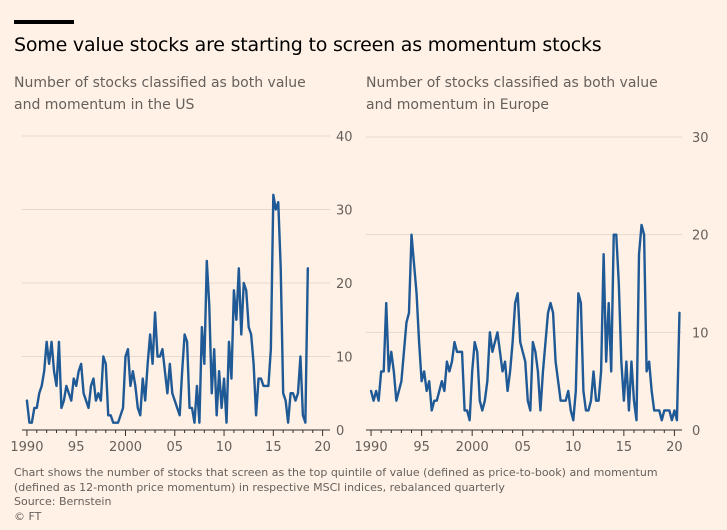 The width and height of the screenshot is (727, 530). What do you see at coordinates (28, 516) in the screenshot?
I see `ft-credit: © FT` at bounding box center [28, 516].